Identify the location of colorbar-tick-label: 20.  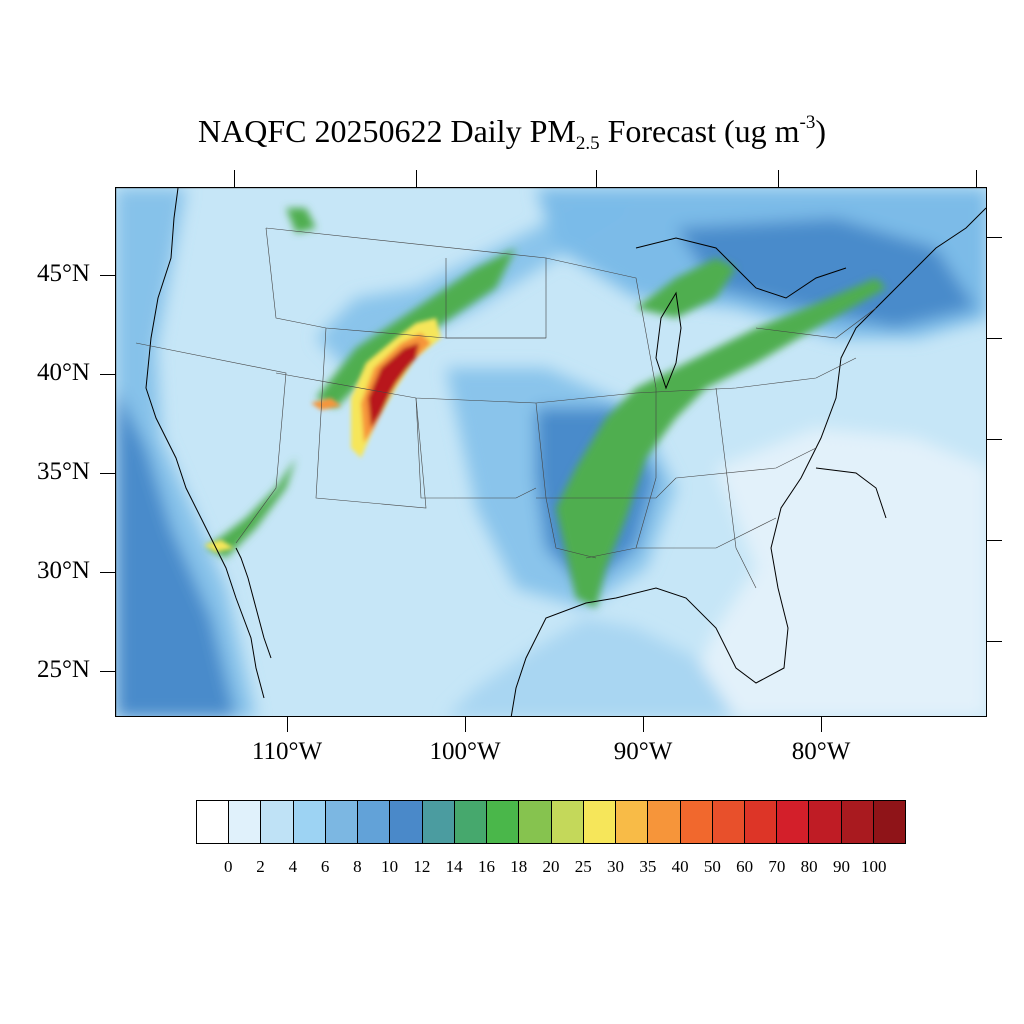
(551, 866).